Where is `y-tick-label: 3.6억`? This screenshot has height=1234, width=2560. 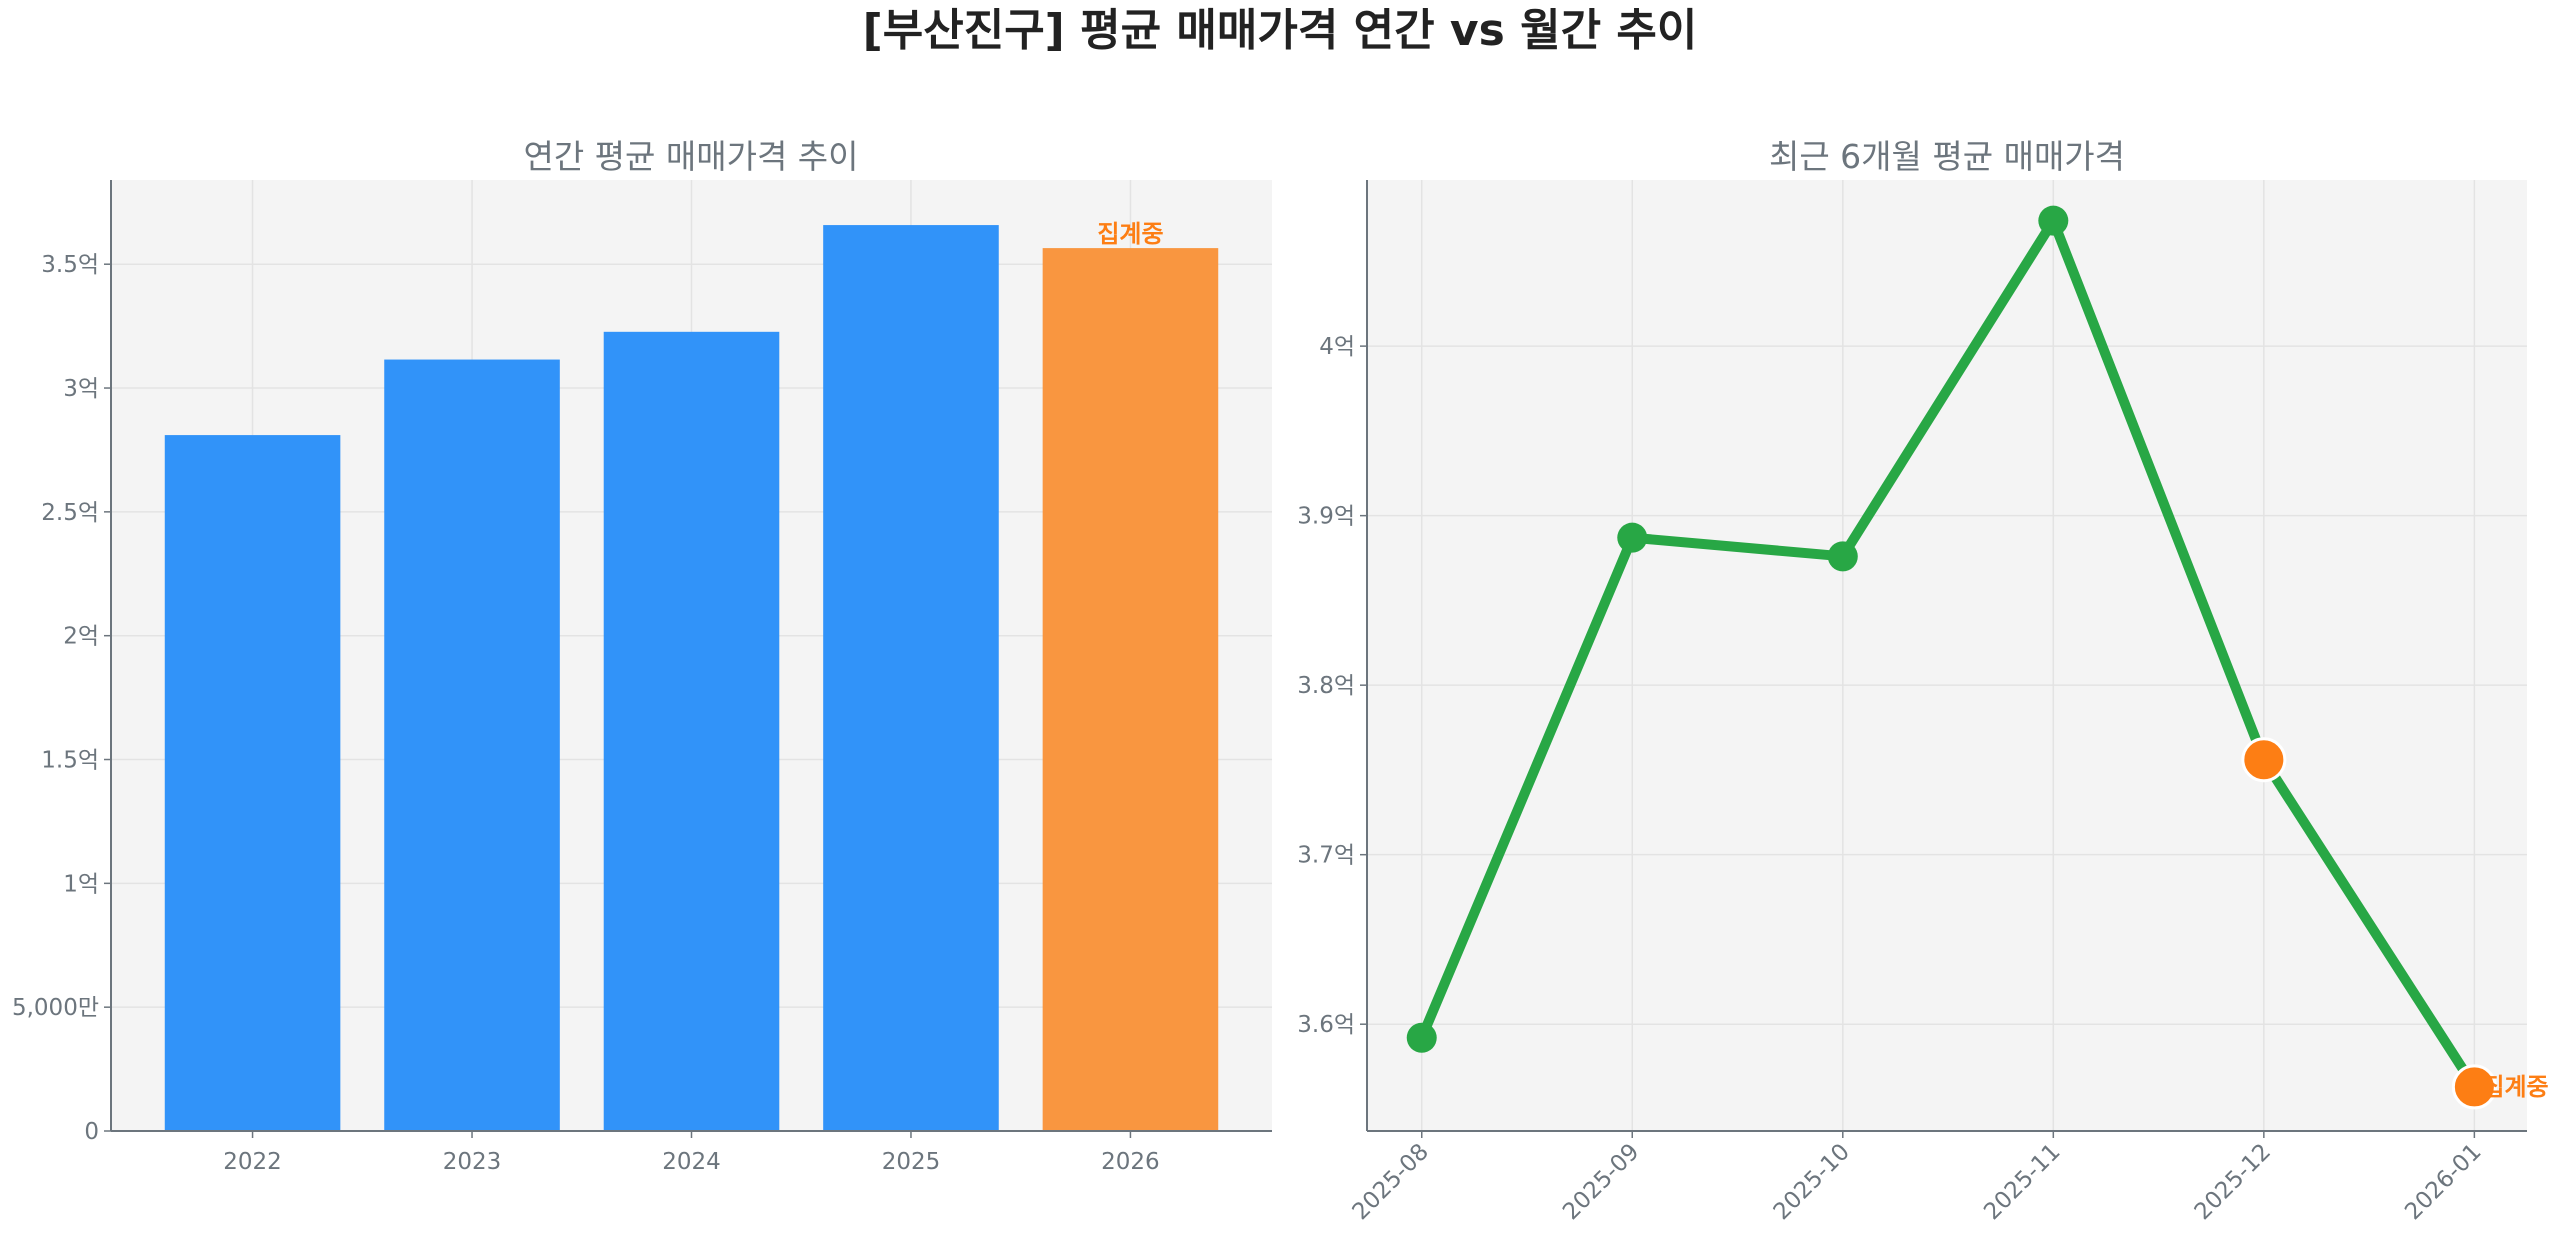
y-tick-label: 3.6억 is located at coordinates (1326, 1025).